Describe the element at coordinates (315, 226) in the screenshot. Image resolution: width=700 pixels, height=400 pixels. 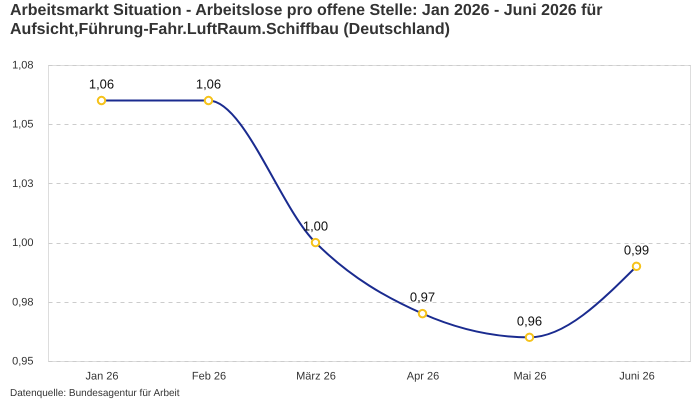
I see `data-label: 1,00` at that location.